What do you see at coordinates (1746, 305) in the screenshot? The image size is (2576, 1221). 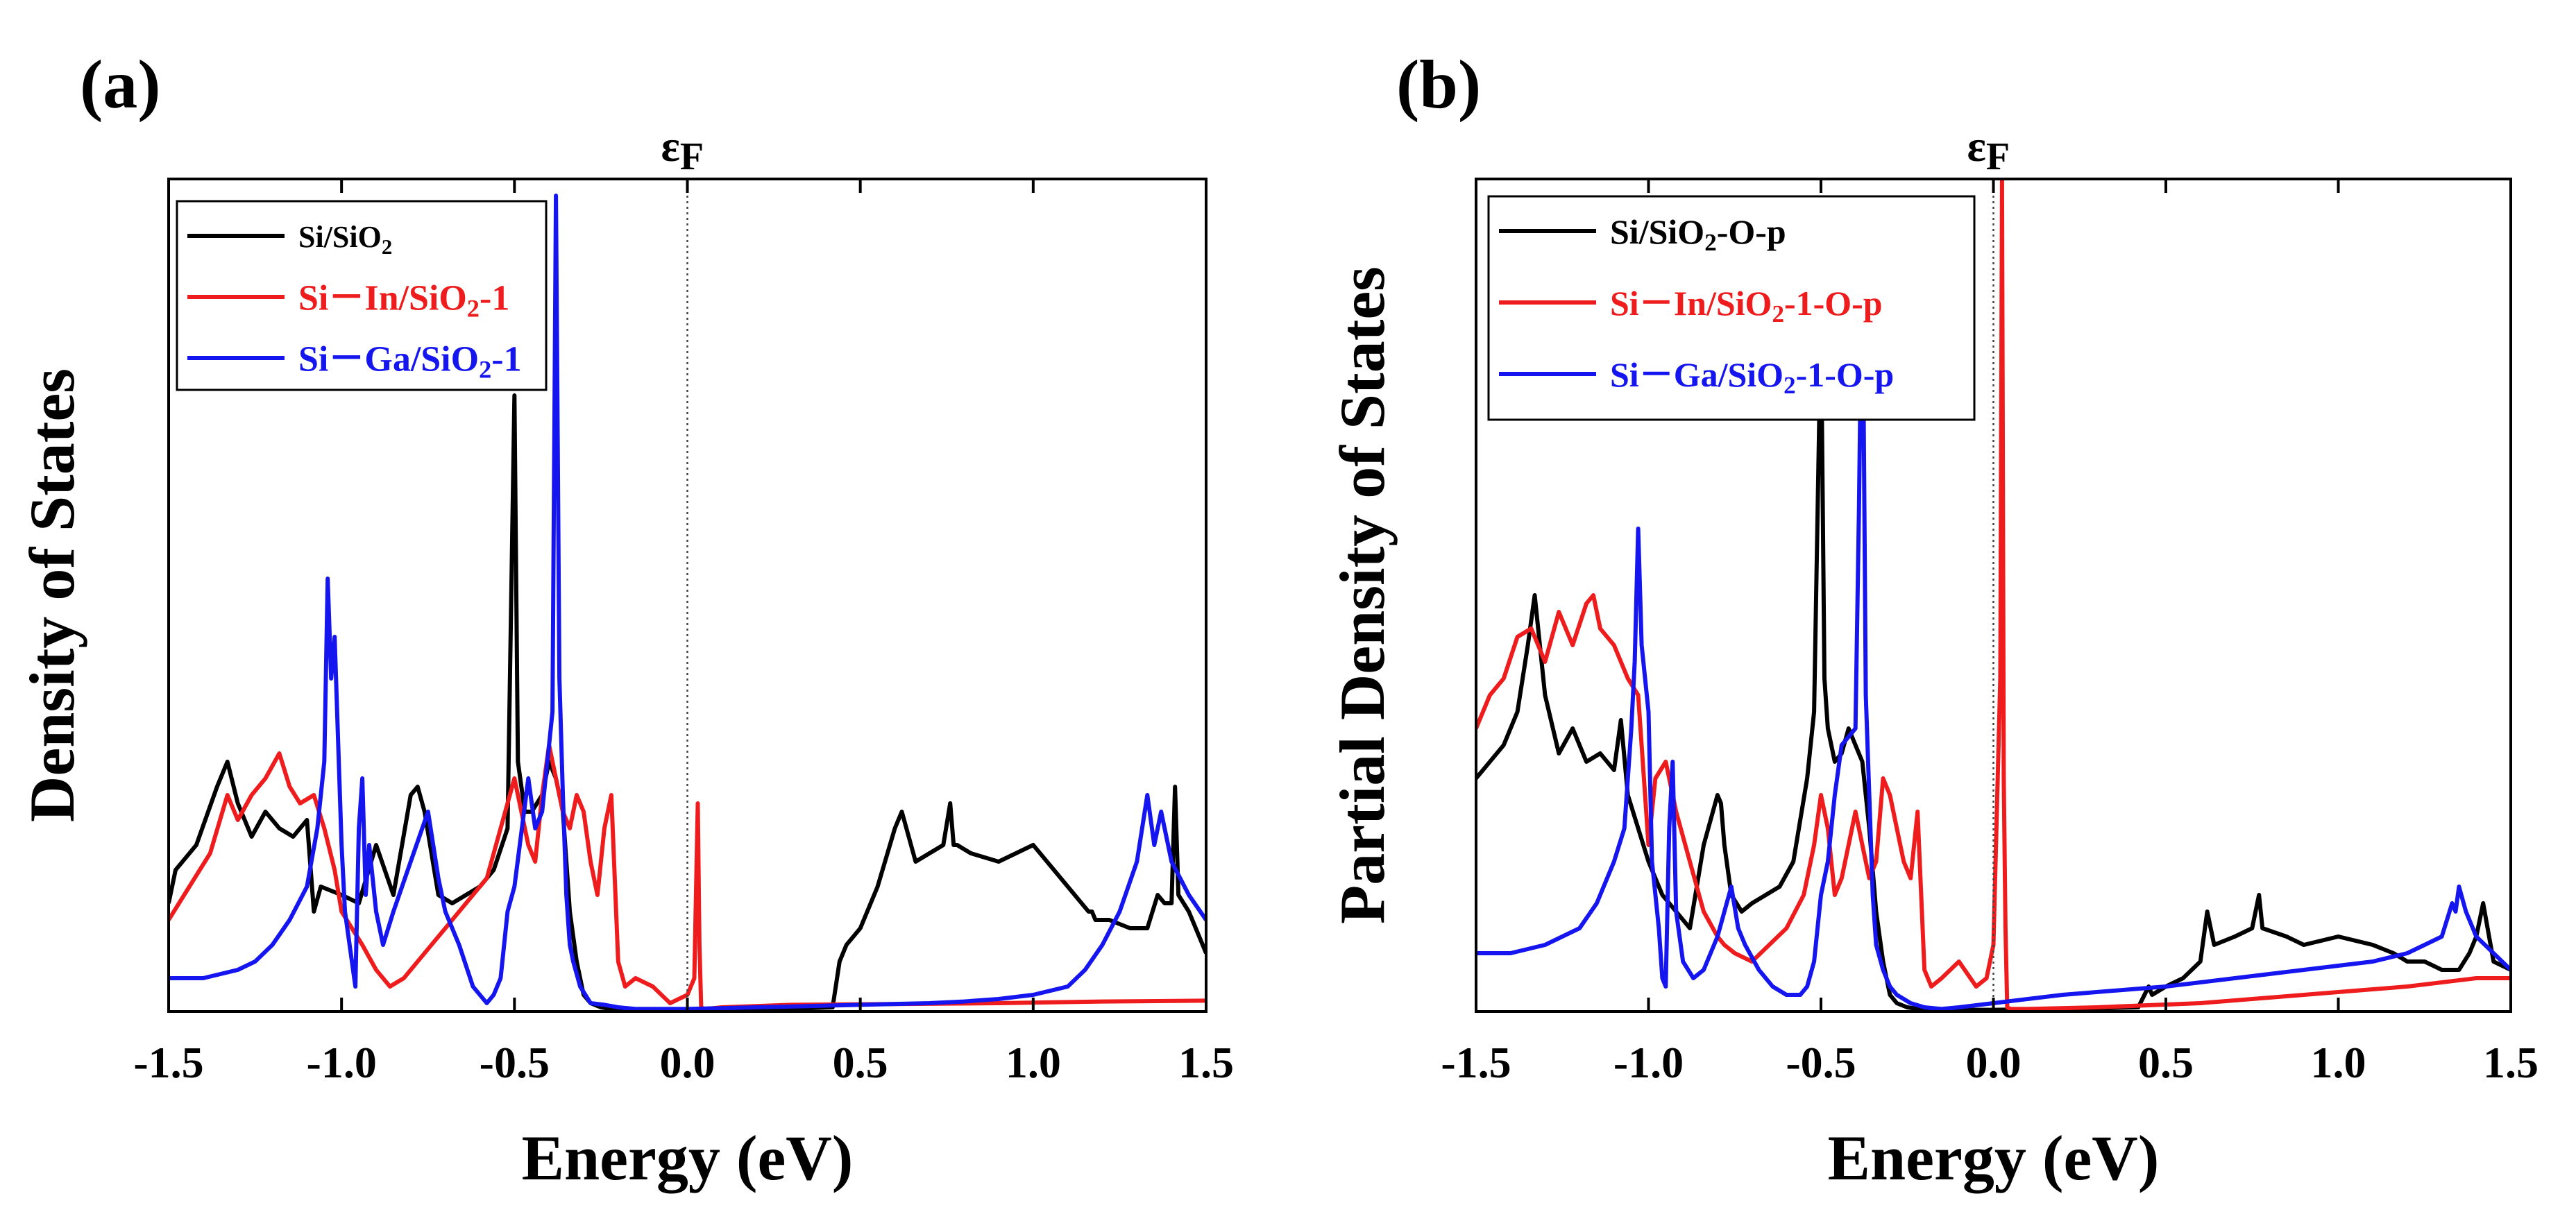 I see `legend-entry-1: Si－In/SiO2-1-O-p` at bounding box center [1746, 305].